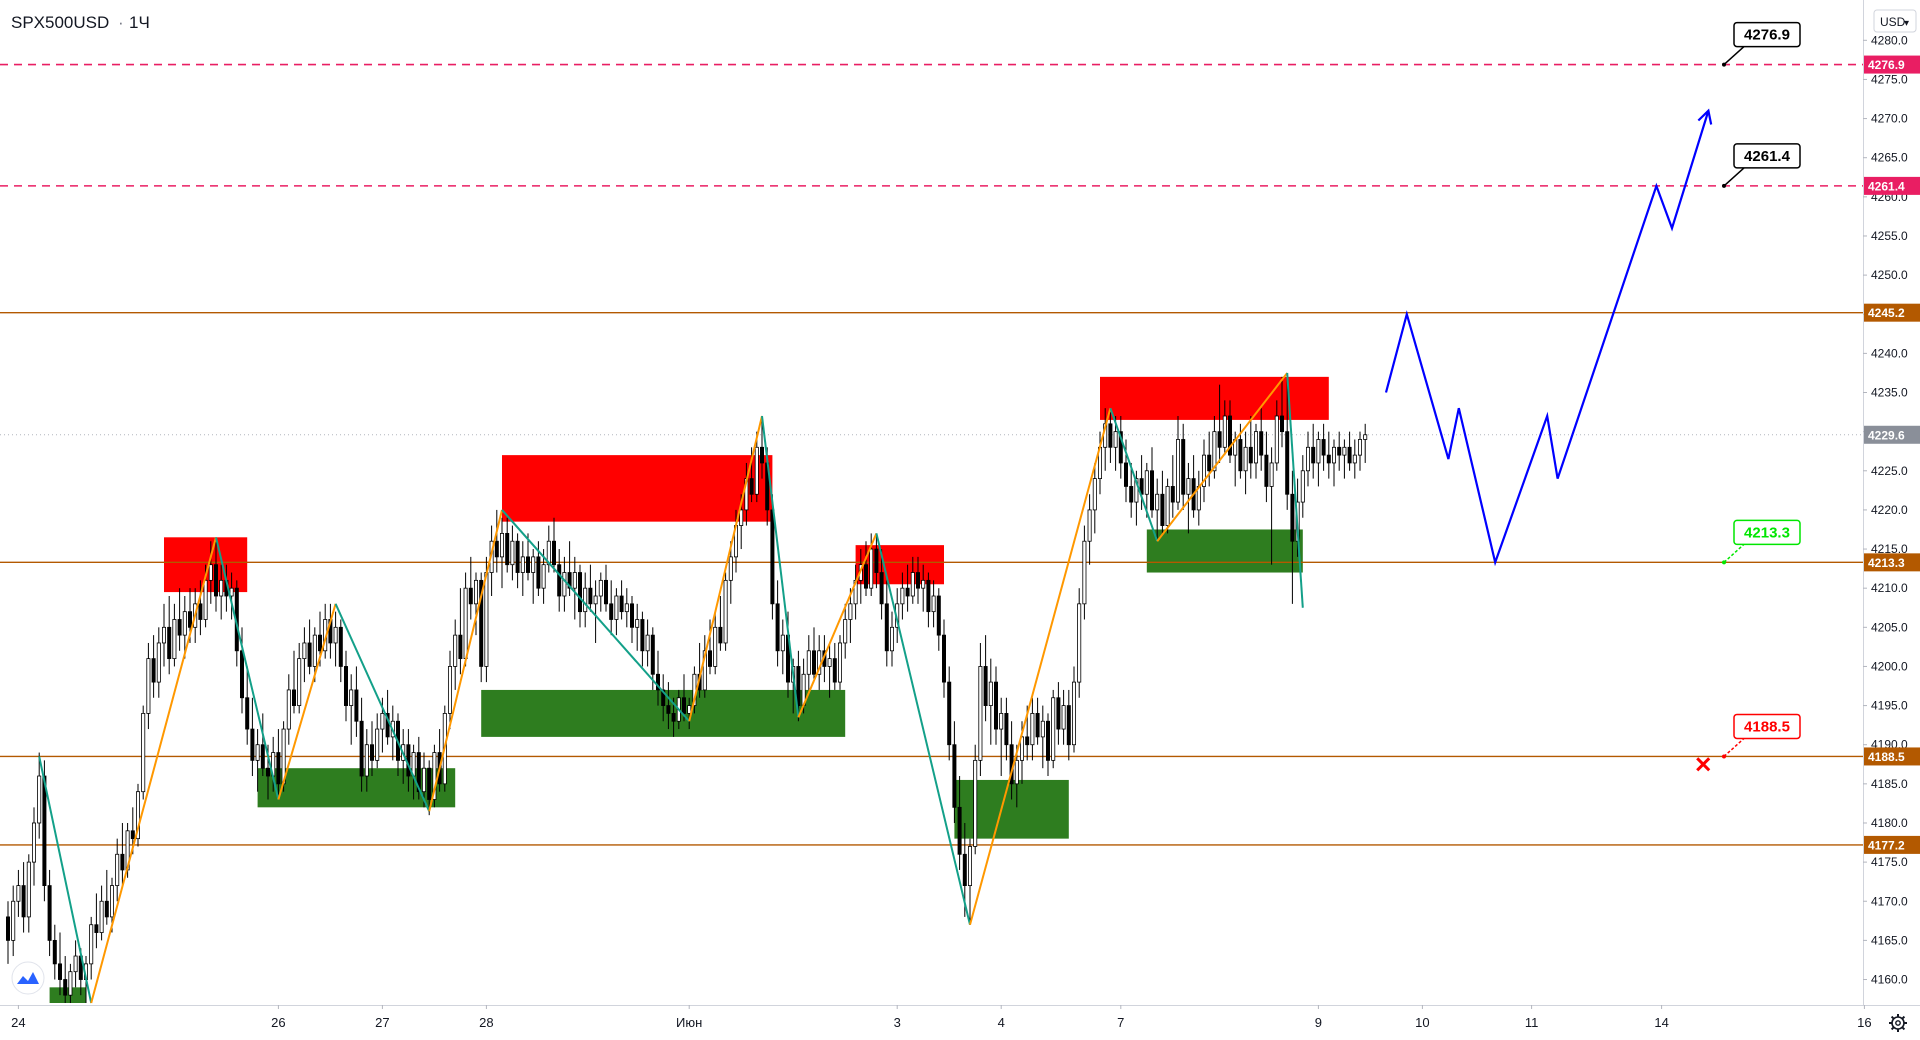 The width and height of the screenshot is (1920, 1040). What do you see at coordinates (28, 978) in the screenshot?
I see `tradingview-logo-icon` at bounding box center [28, 978].